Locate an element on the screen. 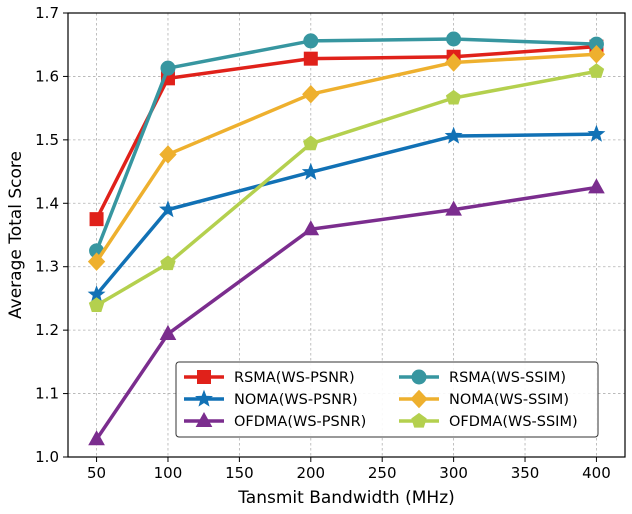  legend-item: NOMA(WS-PSNR) is located at coordinates (271, 398).